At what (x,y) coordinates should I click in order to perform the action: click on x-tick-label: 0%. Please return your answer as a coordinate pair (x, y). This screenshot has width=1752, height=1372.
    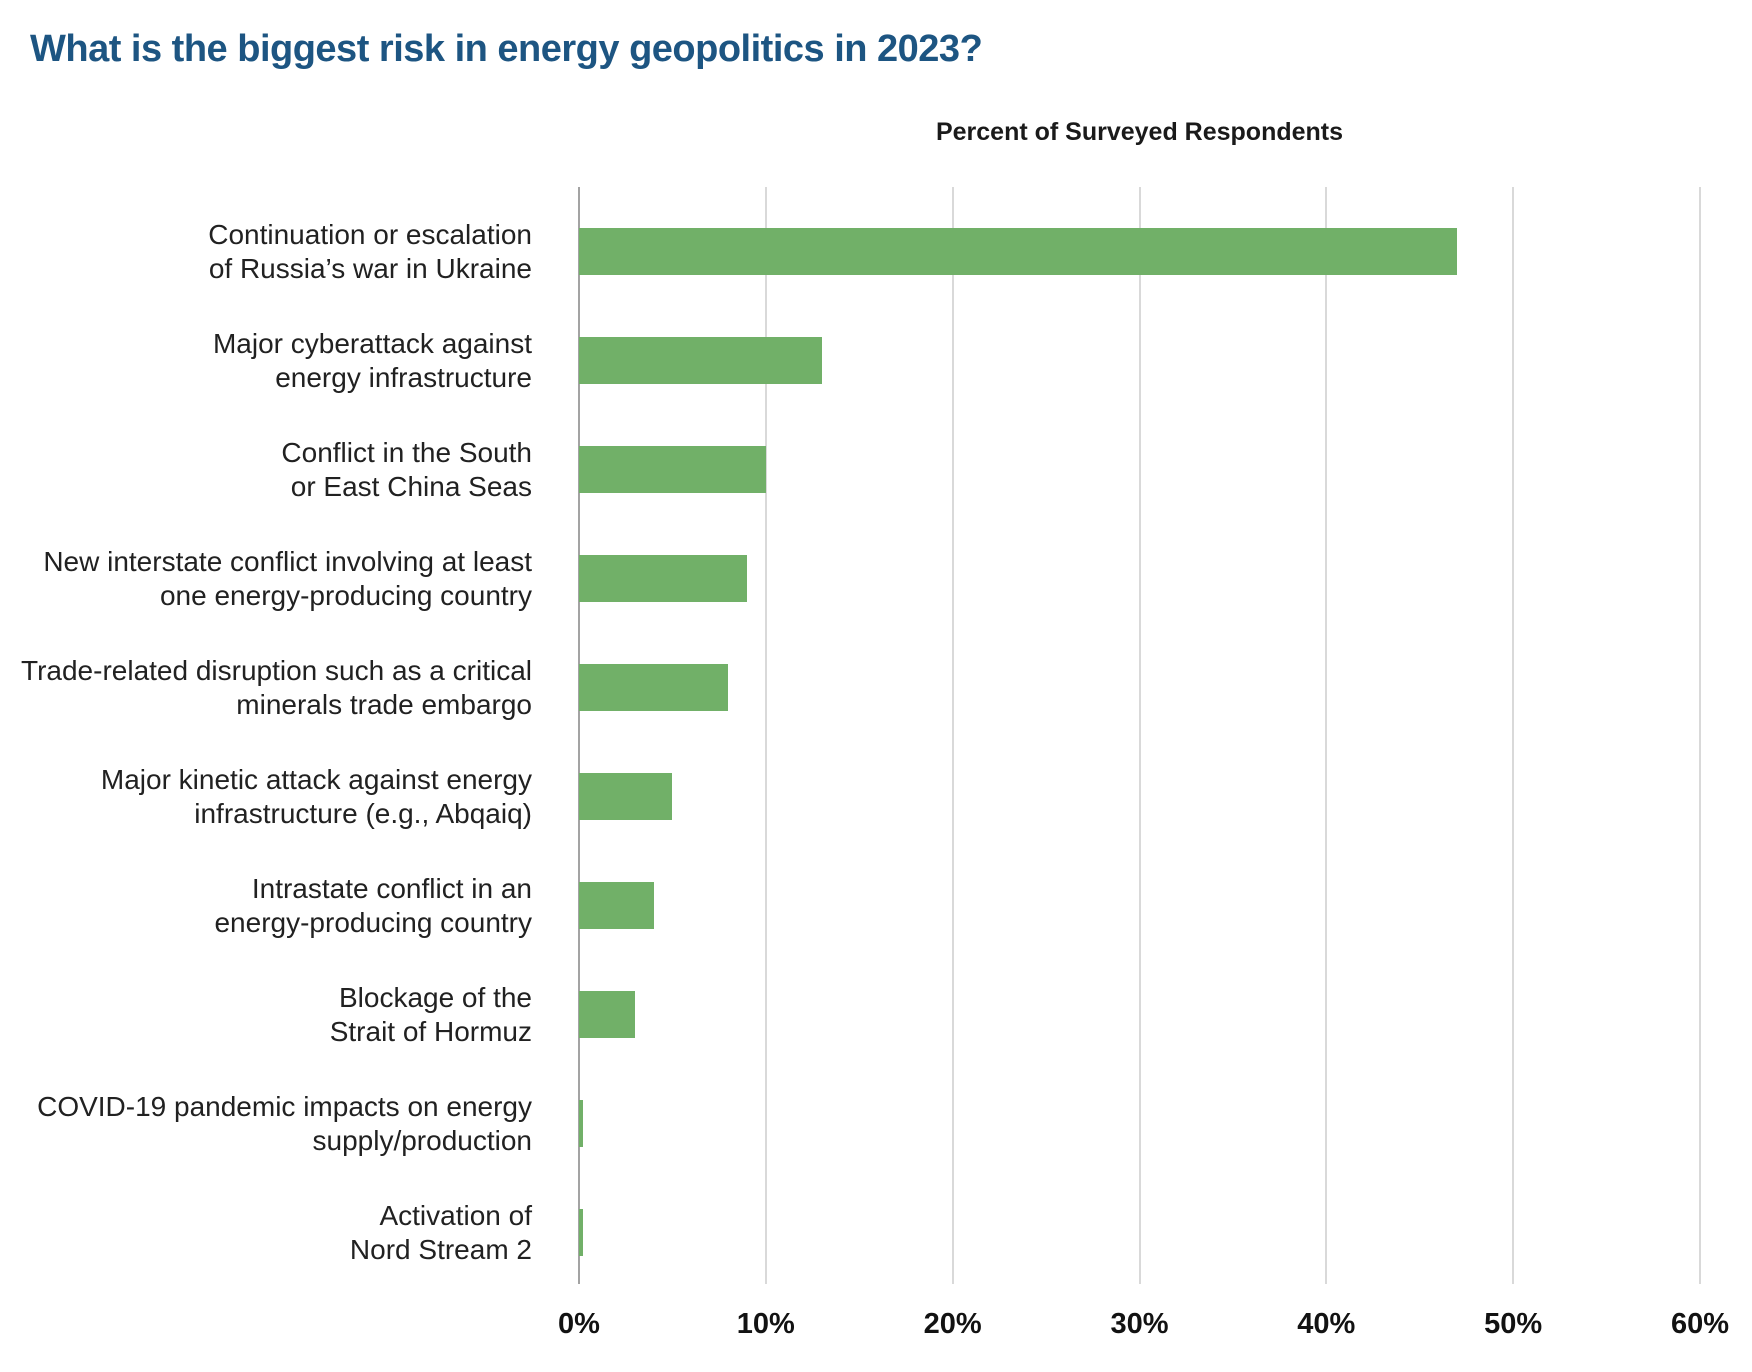
    Looking at the image, I should click on (579, 1324).